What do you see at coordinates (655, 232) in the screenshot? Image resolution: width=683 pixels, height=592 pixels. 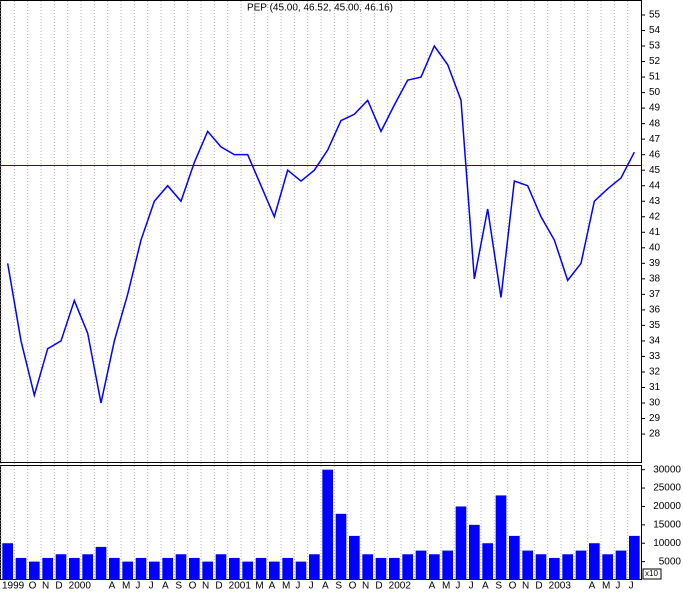 I see `y-tick-label: 41` at bounding box center [655, 232].